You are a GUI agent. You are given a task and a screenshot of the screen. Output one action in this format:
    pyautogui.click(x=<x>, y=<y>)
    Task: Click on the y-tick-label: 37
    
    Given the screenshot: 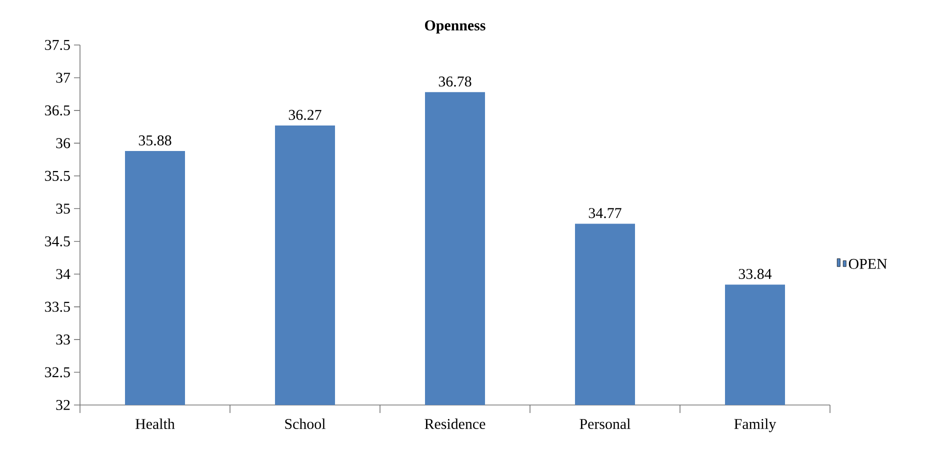 What is the action you would take?
    pyautogui.click(x=63, y=77)
    